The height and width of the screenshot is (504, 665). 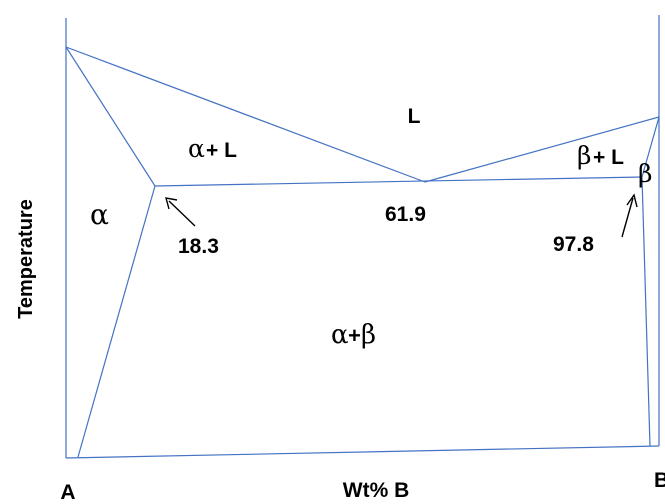 What do you see at coordinates (542, 149) in the screenshot?
I see `liquidus-right` at bounding box center [542, 149].